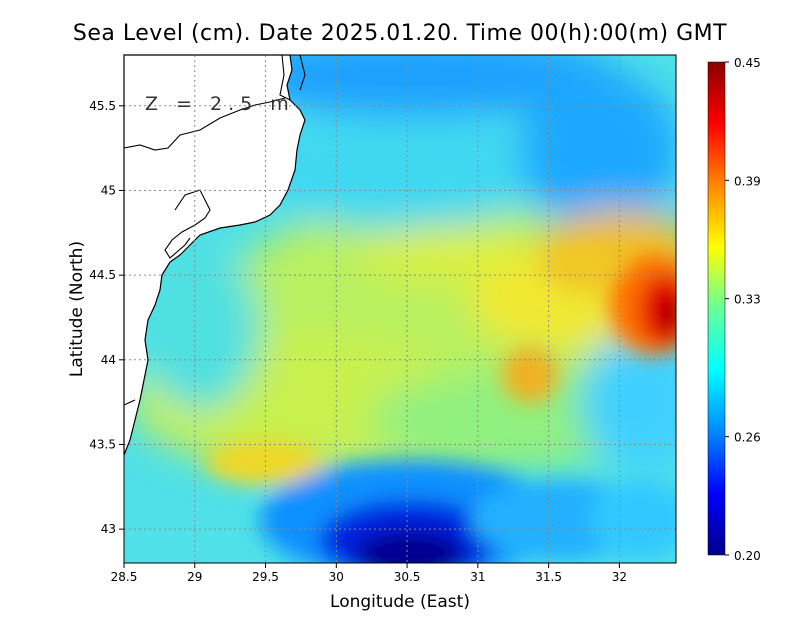 The width and height of the screenshot is (800, 618). What do you see at coordinates (336, 577) in the screenshot?
I see `x-tick-label: 30` at bounding box center [336, 577].